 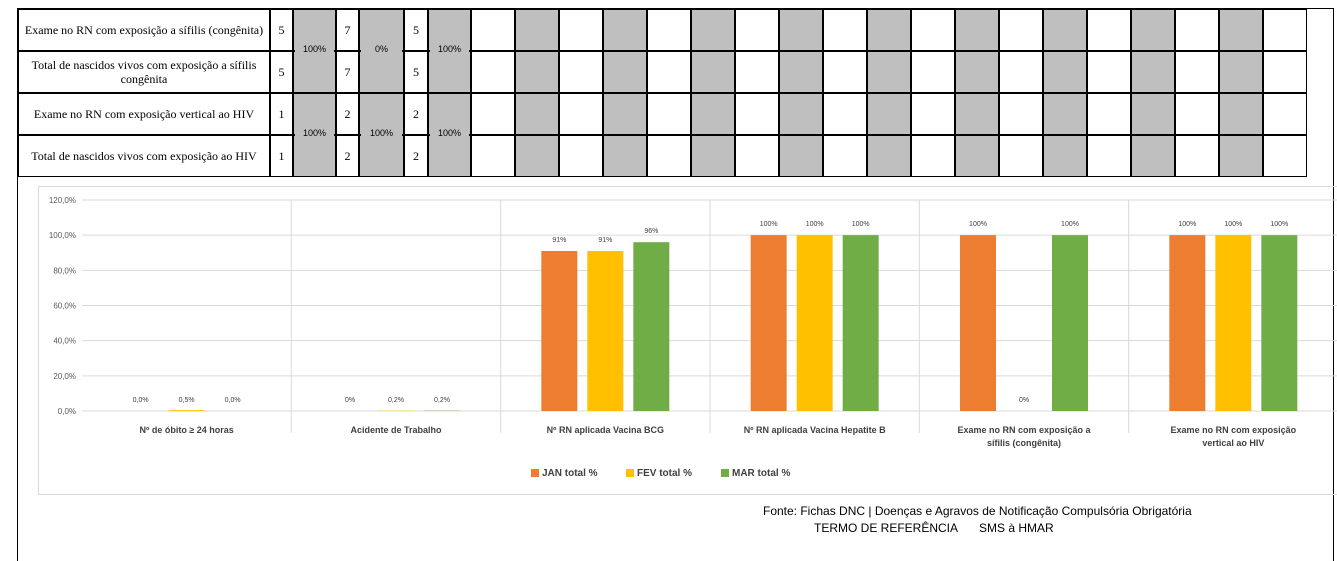 I want to click on category-label: vertical ao HIV, so click(x=1233, y=443).